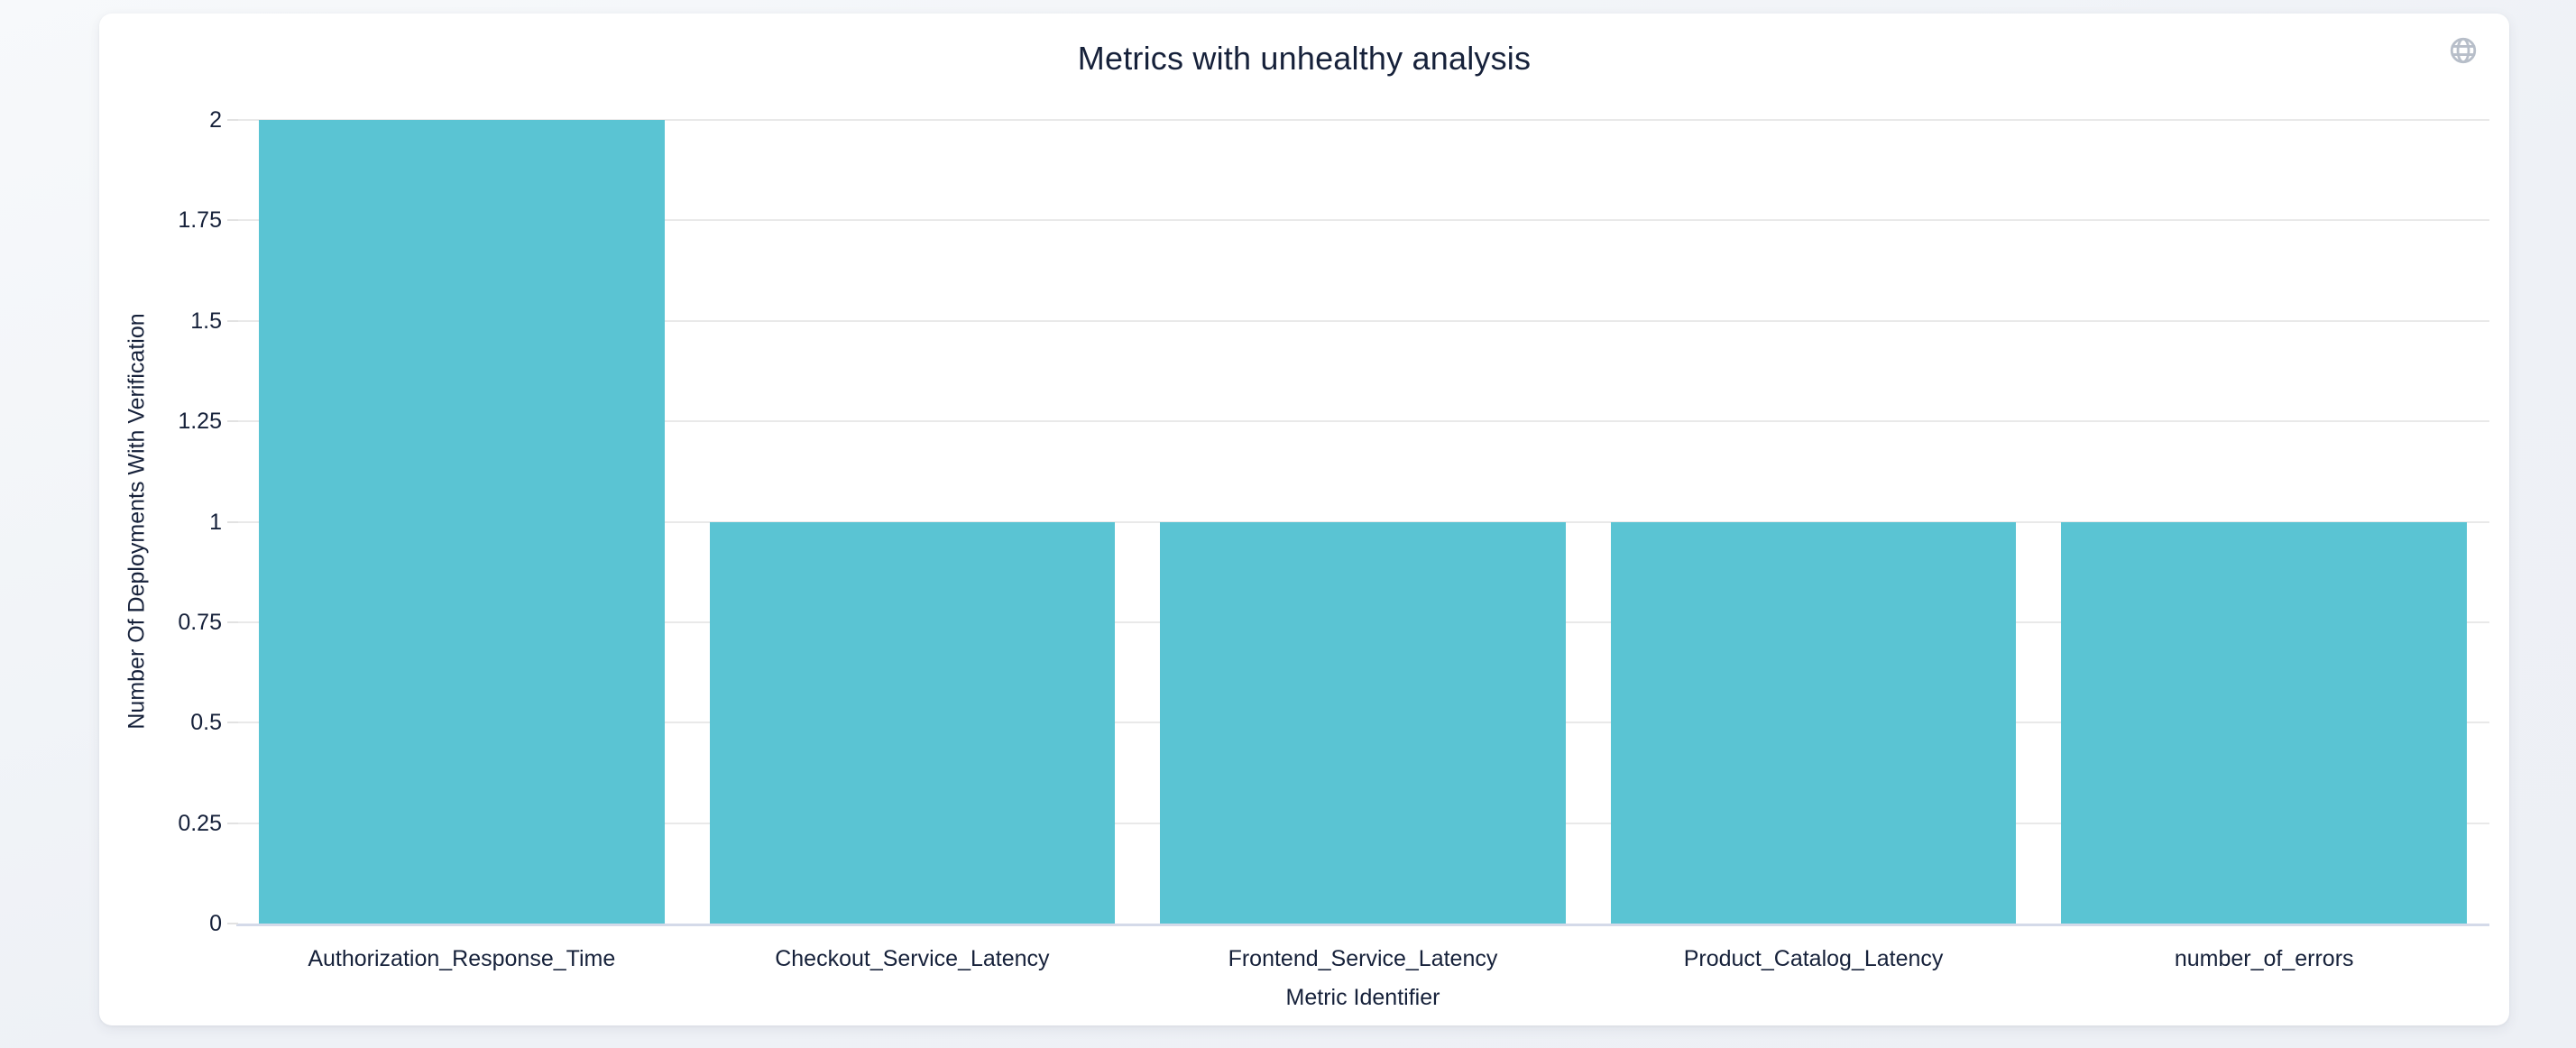 Image resolution: width=2576 pixels, height=1048 pixels. What do you see at coordinates (161, 521) in the screenshot?
I see `y-axis-tick-labels: 0 0.25 0.5 0.75 1 1.25 1.5 1.75 2` at bounding box center [161, 521].